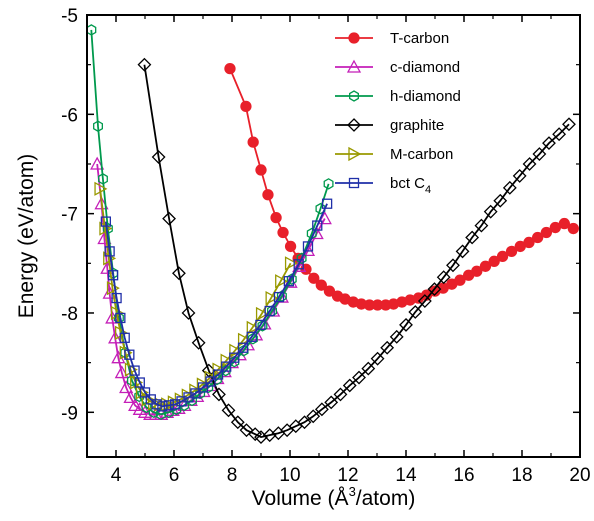 The width and height of the screenshot is (594, 521). What do you see at coordinates (69, 215) in the screenshot?
I see `y-tick-label: -7` at bounding box center [69, 215].